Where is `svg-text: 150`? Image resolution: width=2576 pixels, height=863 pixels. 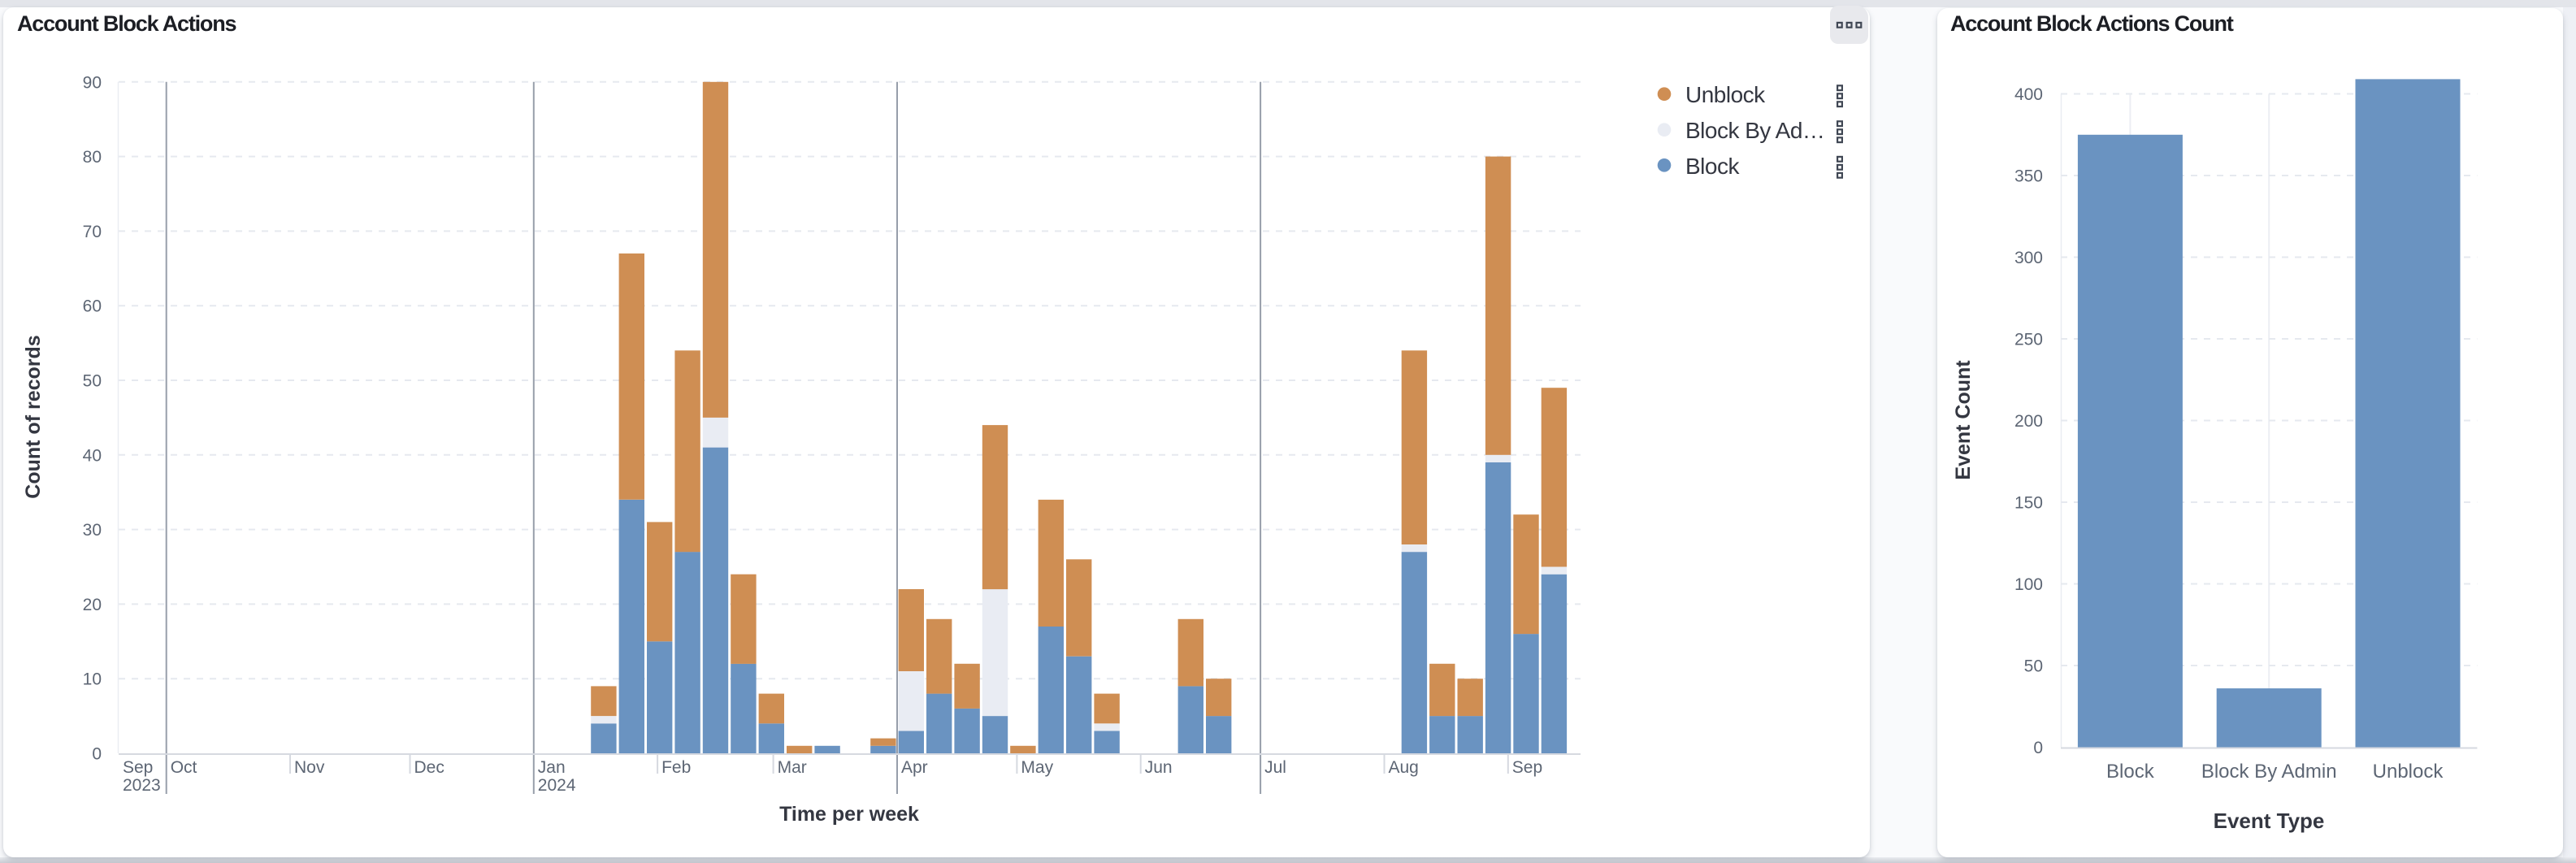 svg-text: 150 is located at coordinates (2028, 503).